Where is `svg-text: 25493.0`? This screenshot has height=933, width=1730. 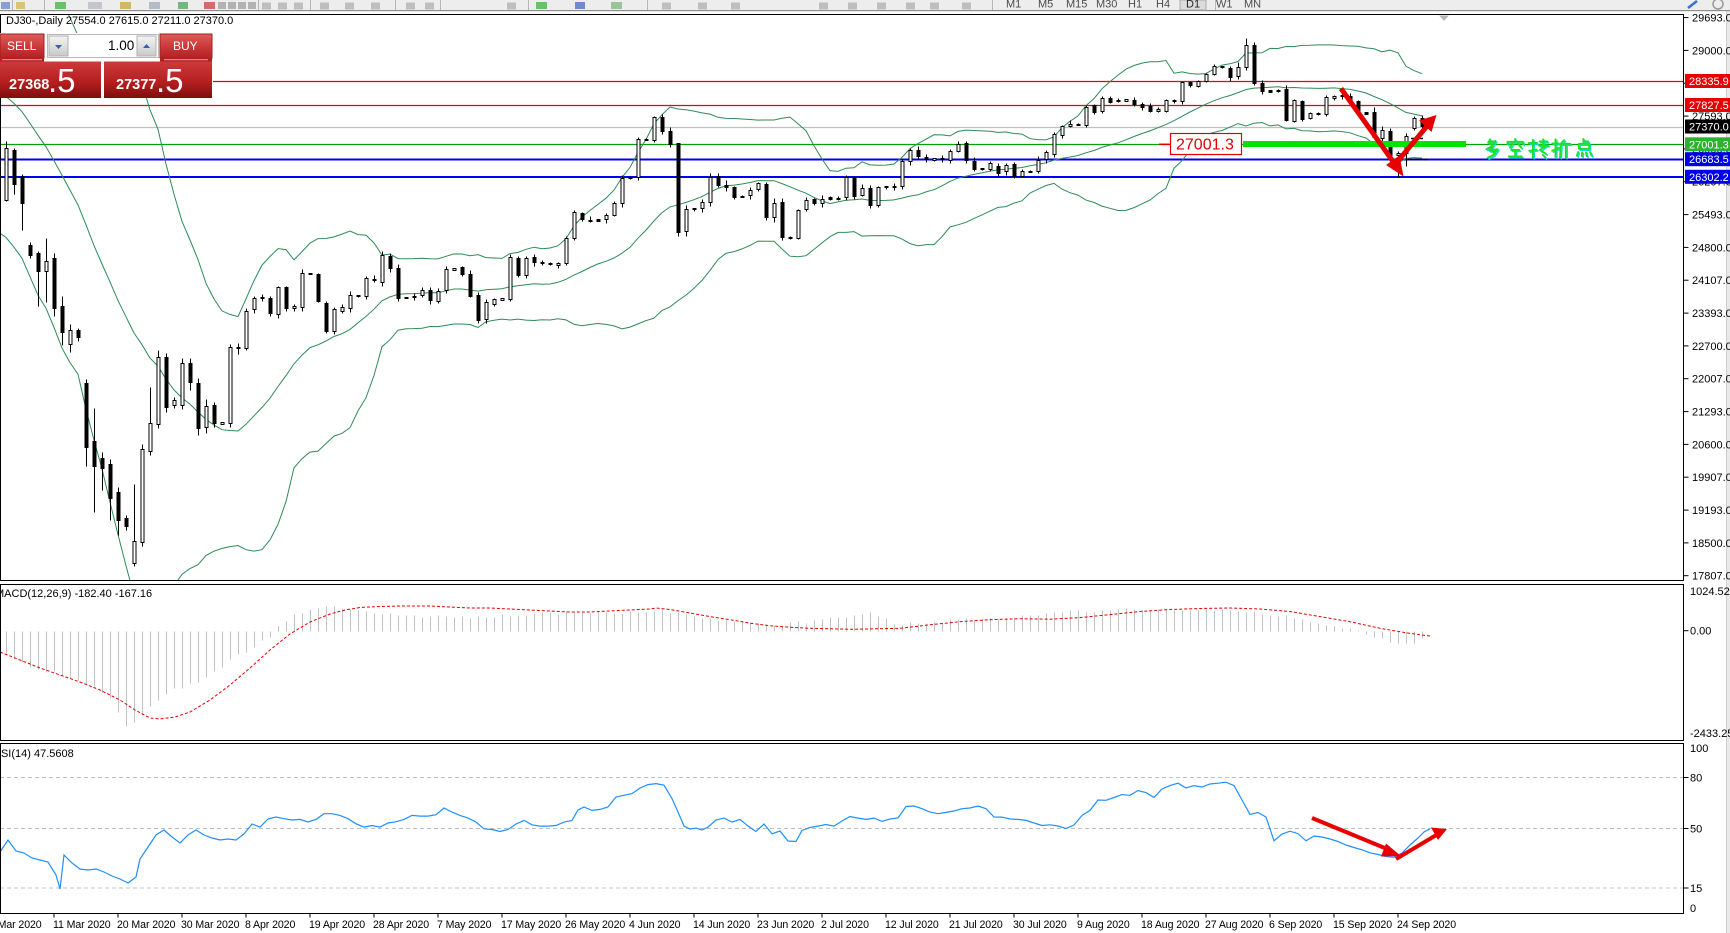
svg-text: 25493.0 is located at coordinates (1711, 216).